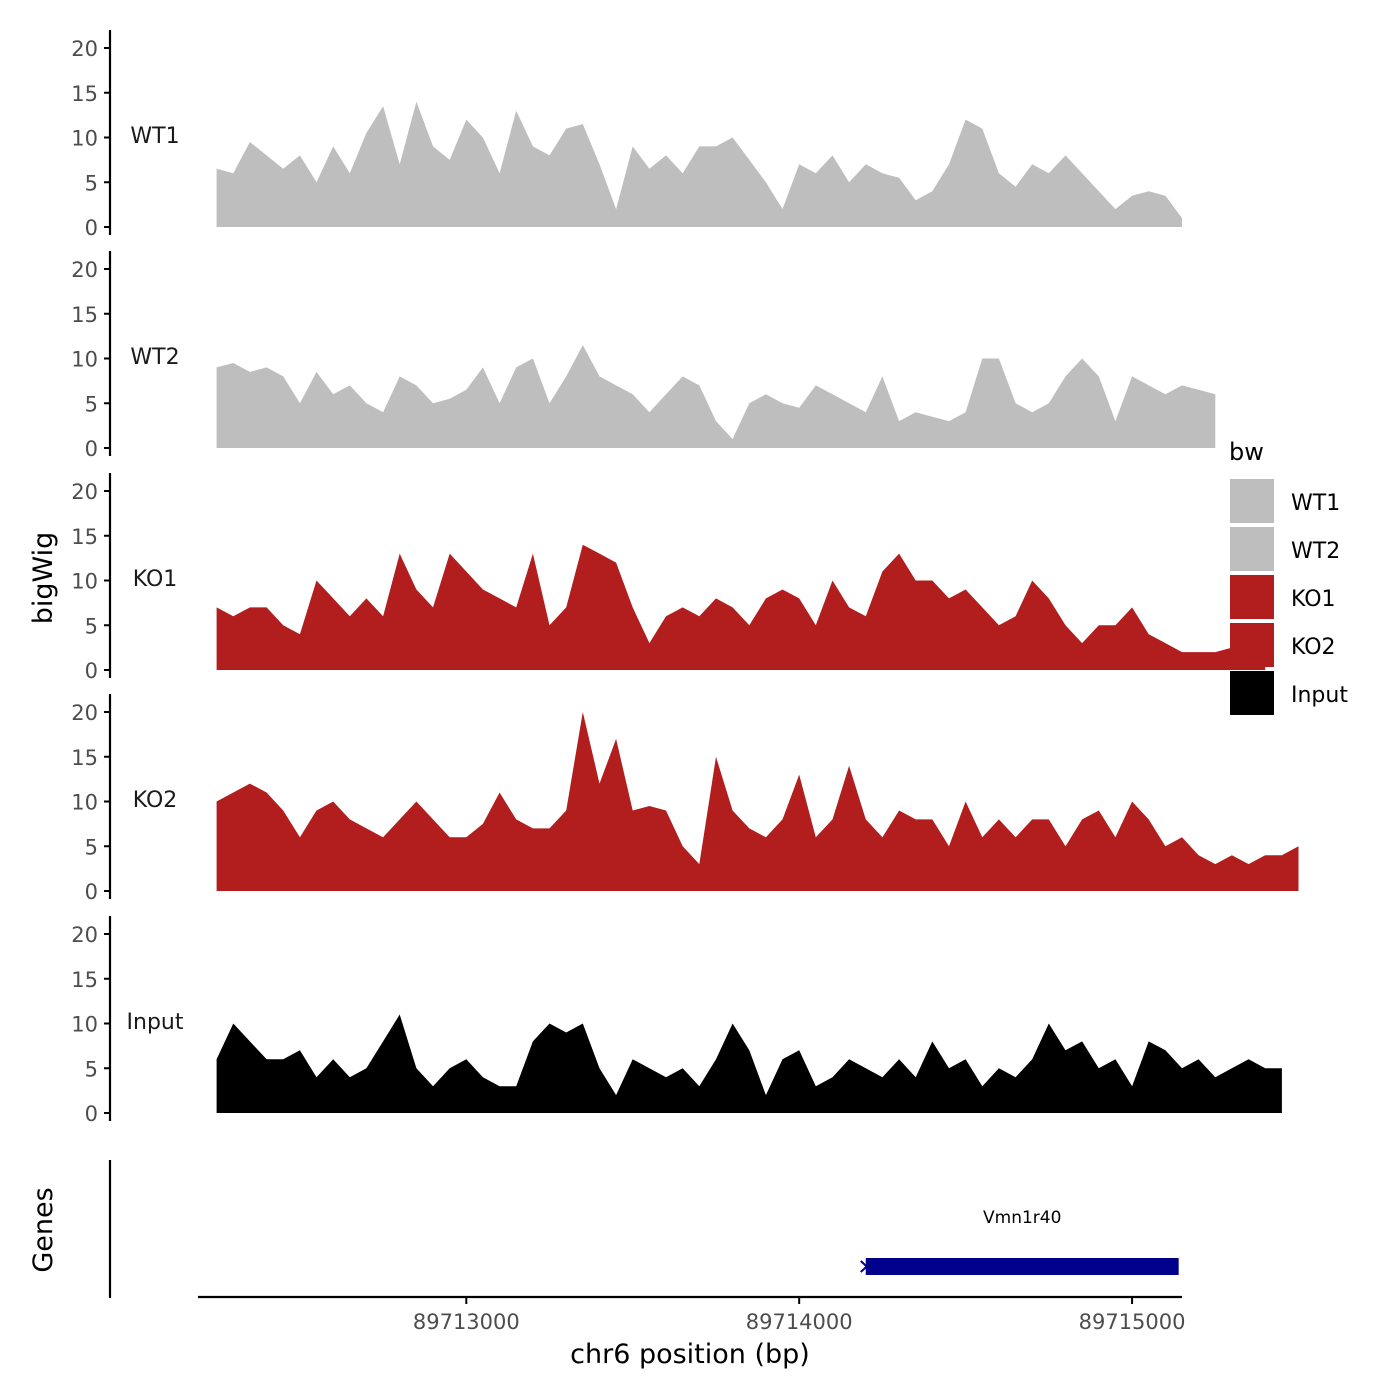 The image size is (1400, 1400). I want to click on legend-entry: WT2, so click(1285, 549).